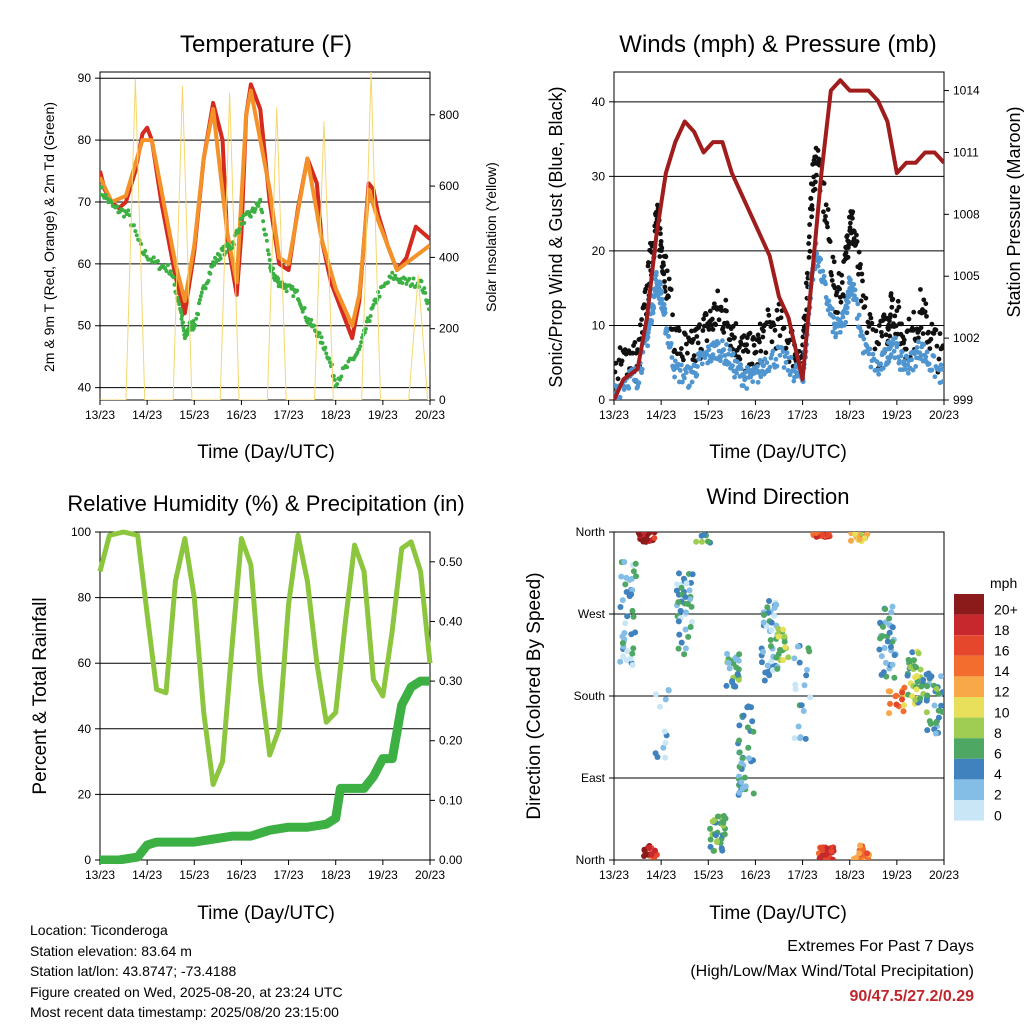 The height and width of the screenshot is (1024, 1024). I want to click on rh-line, so click(265, 658).